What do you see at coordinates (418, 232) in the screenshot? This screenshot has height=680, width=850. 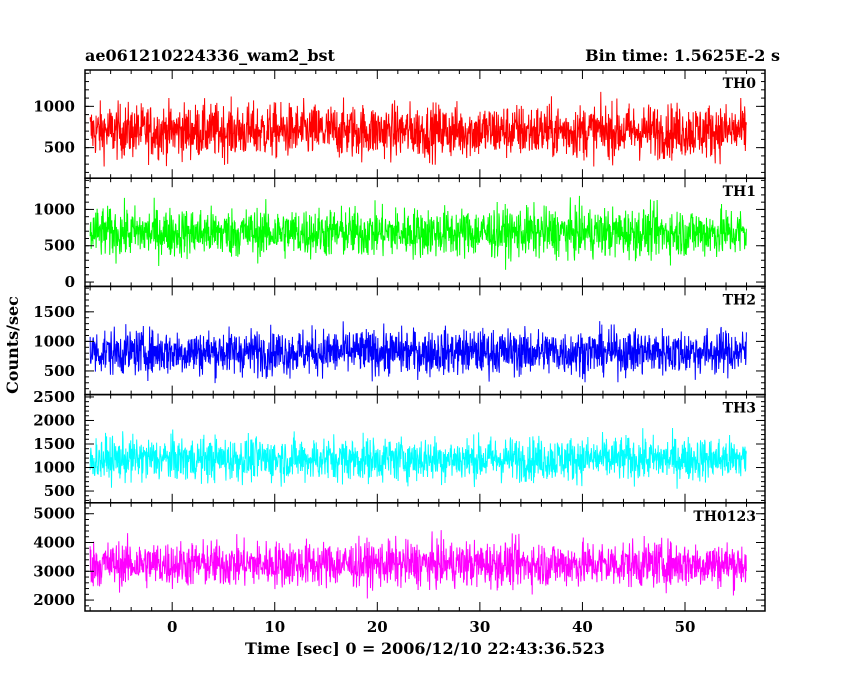 I see `series-trace-th1` at bounding box center [418, 232].